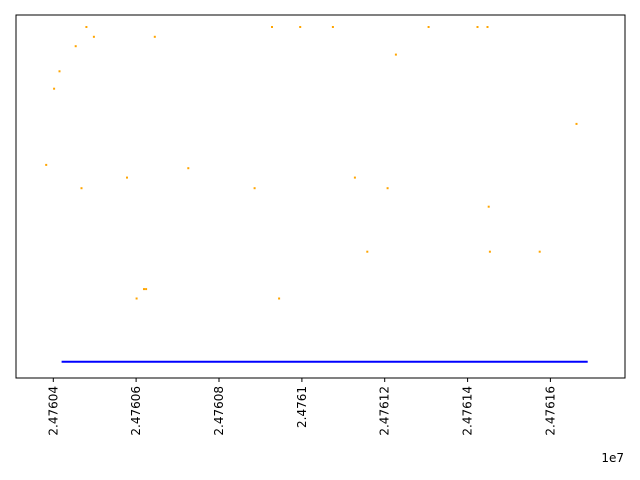  I want to click on x-tick-label-0: 2.47604, so click(53, 411).